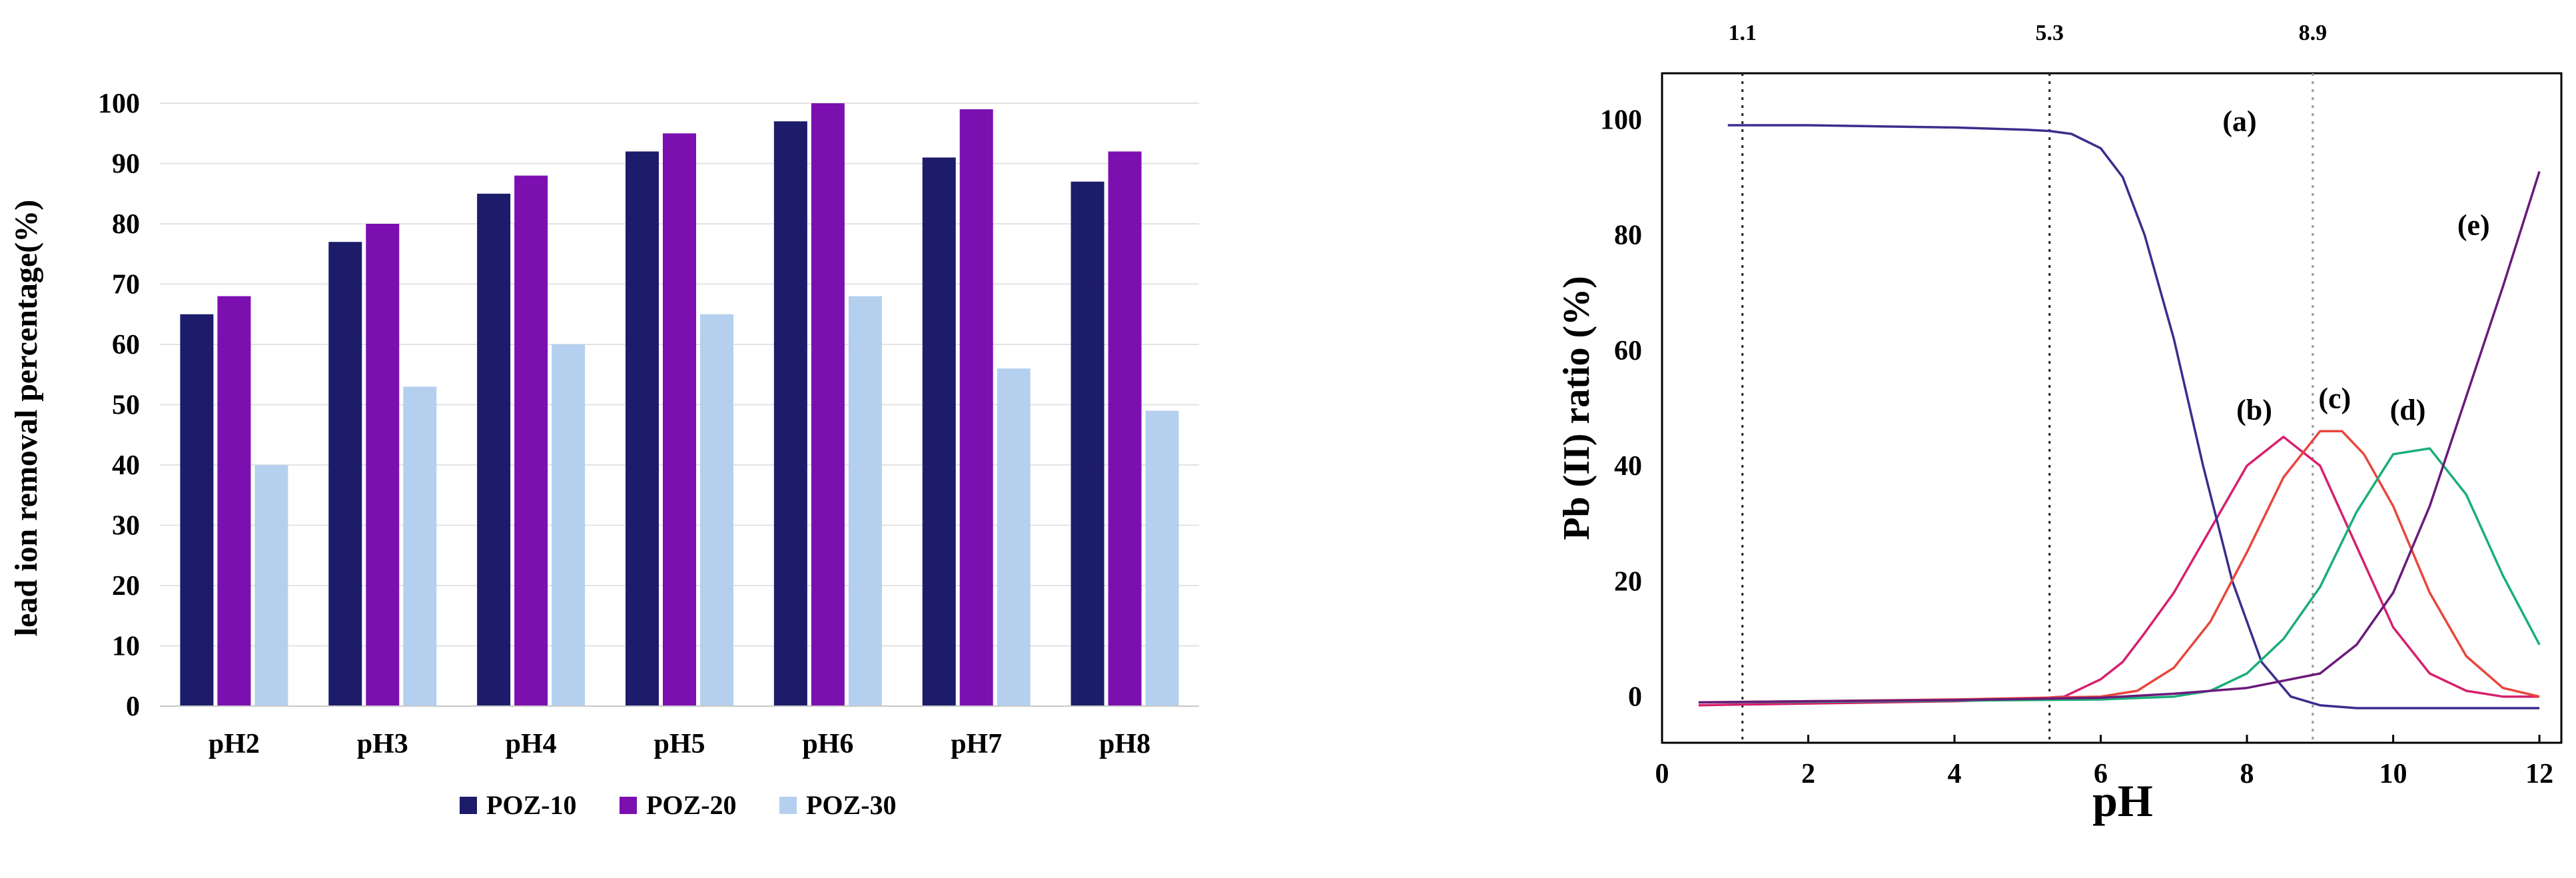 This screenshot has width=2576, height=878. I want to click on series-label: (b), so click(2254, 410).